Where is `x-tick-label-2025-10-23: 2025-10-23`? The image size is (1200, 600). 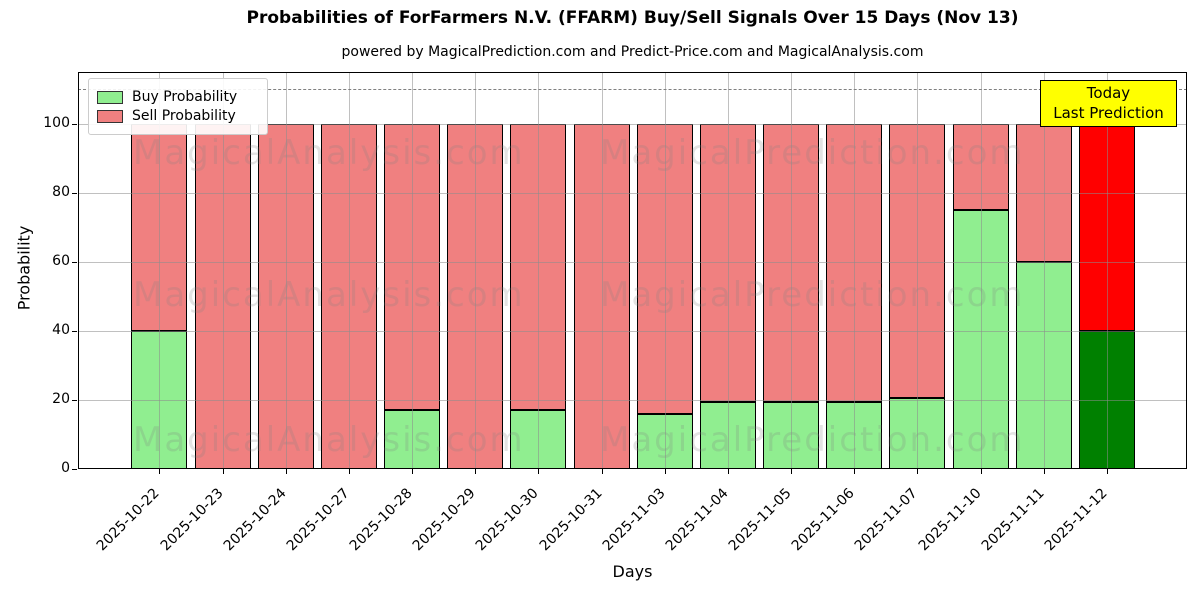
x-tick-label-2025-10-23: 2025-10-23 is located at coordinates (192, 520).